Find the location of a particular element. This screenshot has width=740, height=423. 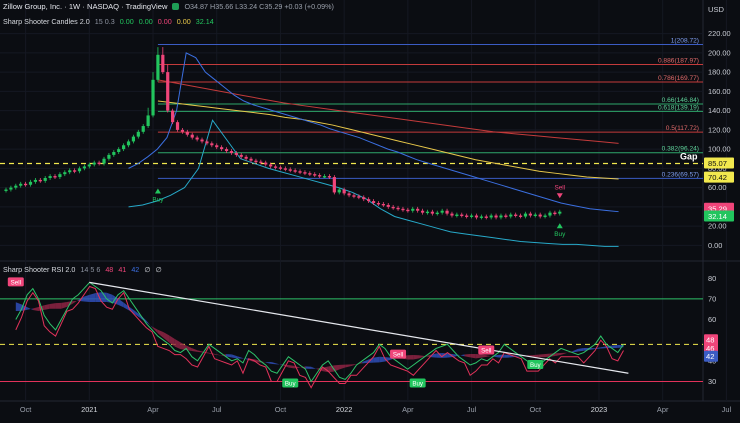

indicator1-name: Sharp Shooter Candles 2.0 is located at coordinates (46, 21).